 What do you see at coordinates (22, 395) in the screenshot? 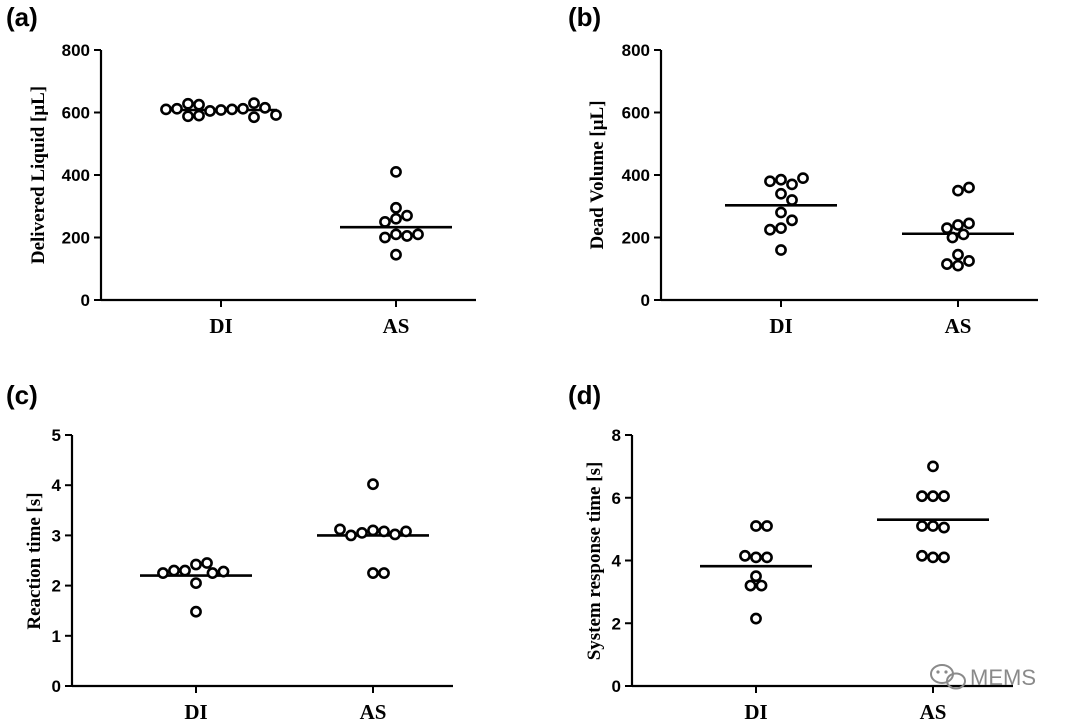
I see `panel-c-label: (c)` at bounding box center [22, 395].